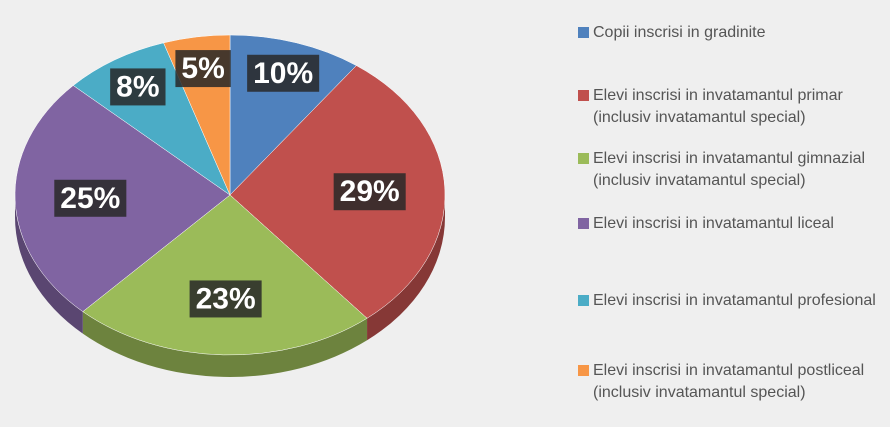 The image size is (890, 427). I want to click on data-label: 25%, so click(90, 198).